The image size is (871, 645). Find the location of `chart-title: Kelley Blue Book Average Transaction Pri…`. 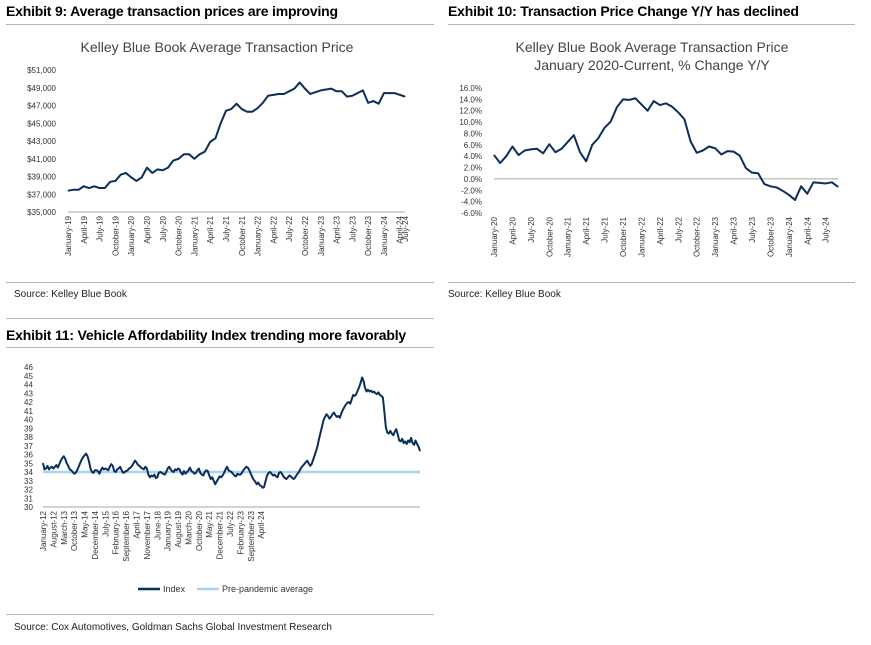

chart-title: Kelley Blue Book Average Transaction Pri… is located at coordinates (217, 47).